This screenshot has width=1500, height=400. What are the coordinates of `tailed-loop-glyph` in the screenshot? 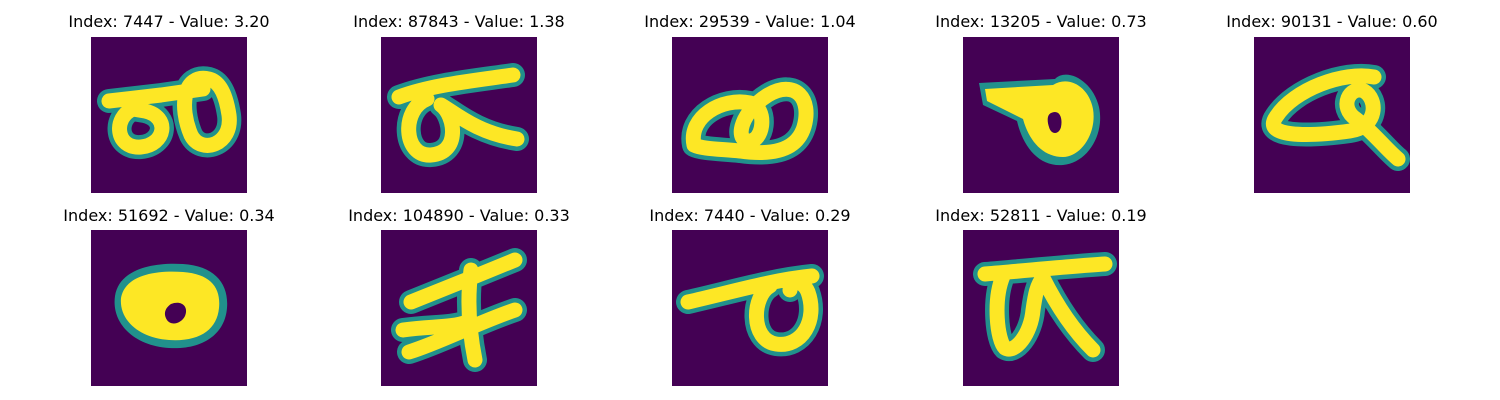 It's located at (1335, 117).